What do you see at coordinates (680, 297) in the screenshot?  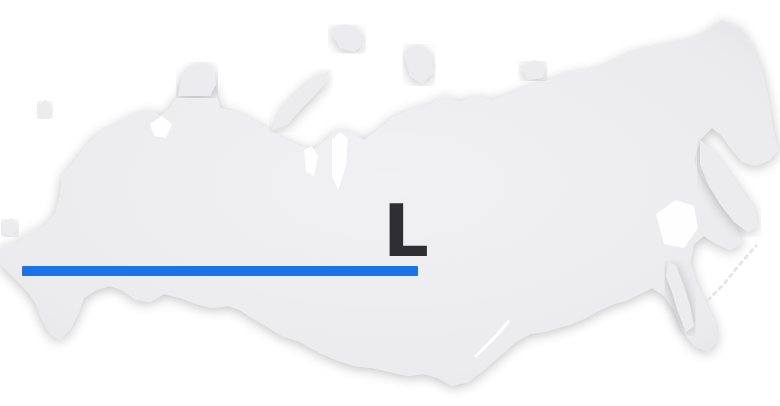 I see `sakhalin-shape` at bounding box center [680, 297].